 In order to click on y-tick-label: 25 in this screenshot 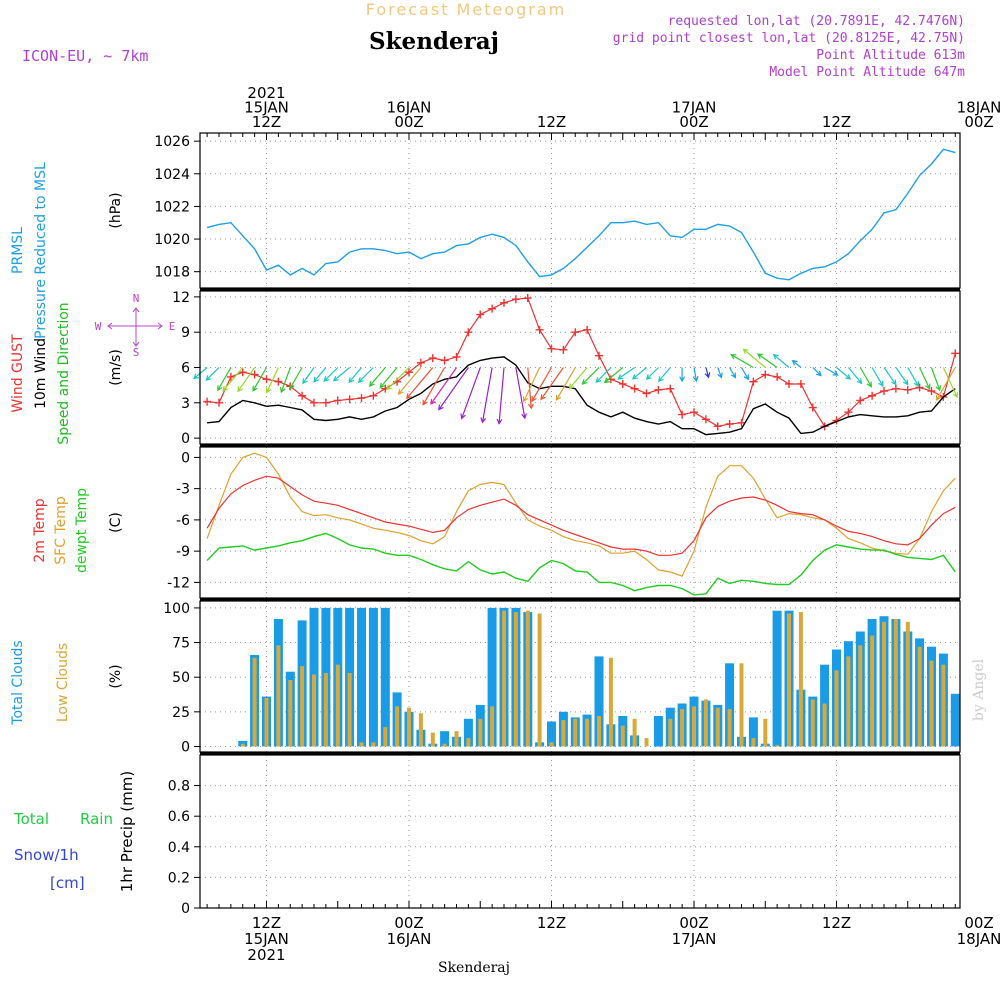, I will do `click(181, 713)`.